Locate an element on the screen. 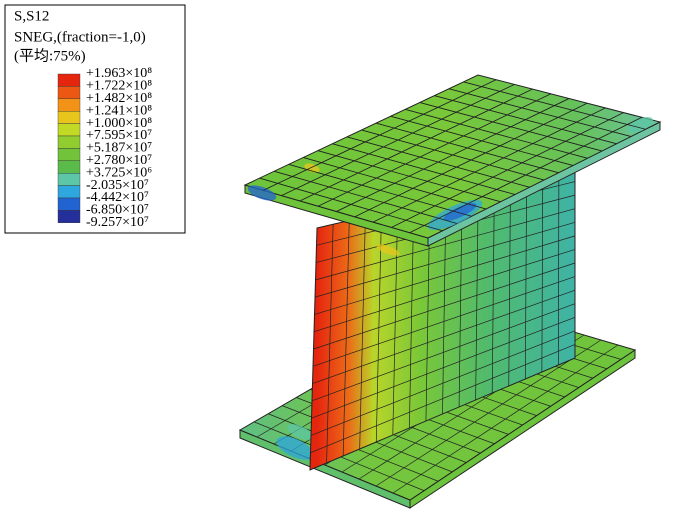  legend-label: -9.257×10⁷ is located at coordinates (117, 222).